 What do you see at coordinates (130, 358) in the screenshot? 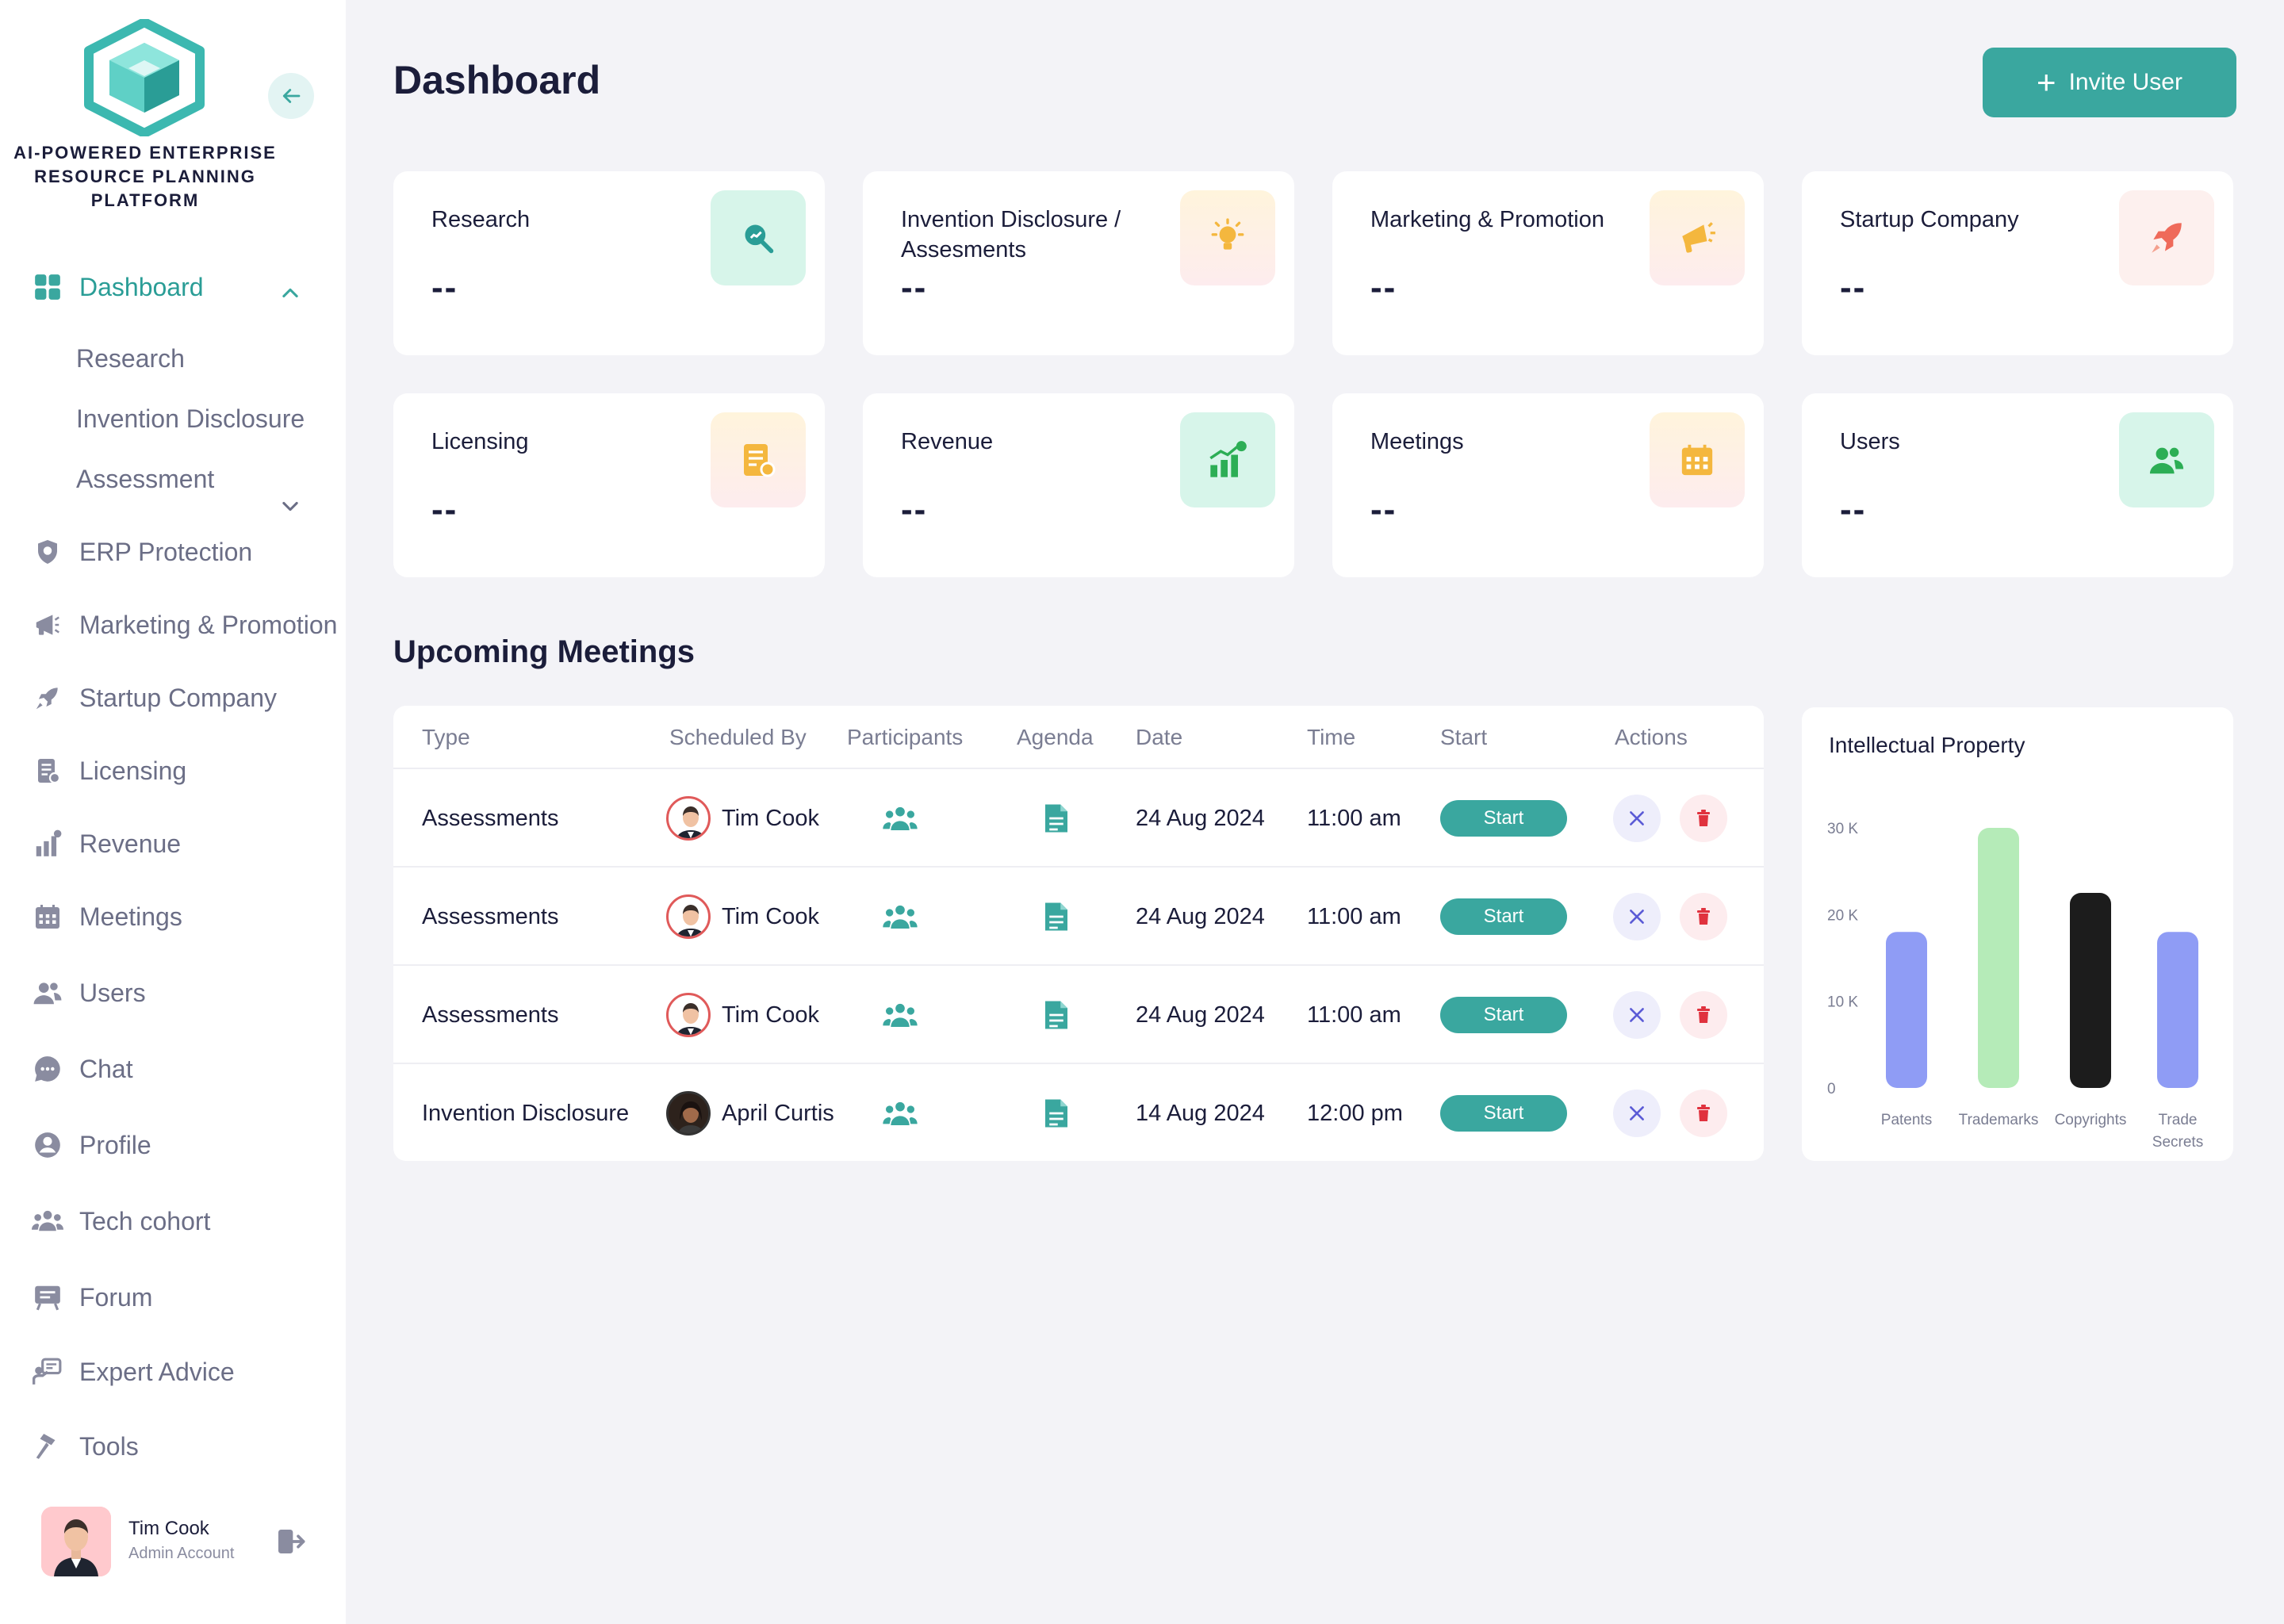
I see `sidebar-subitem-research: Research` at bounding box center [130, 358].